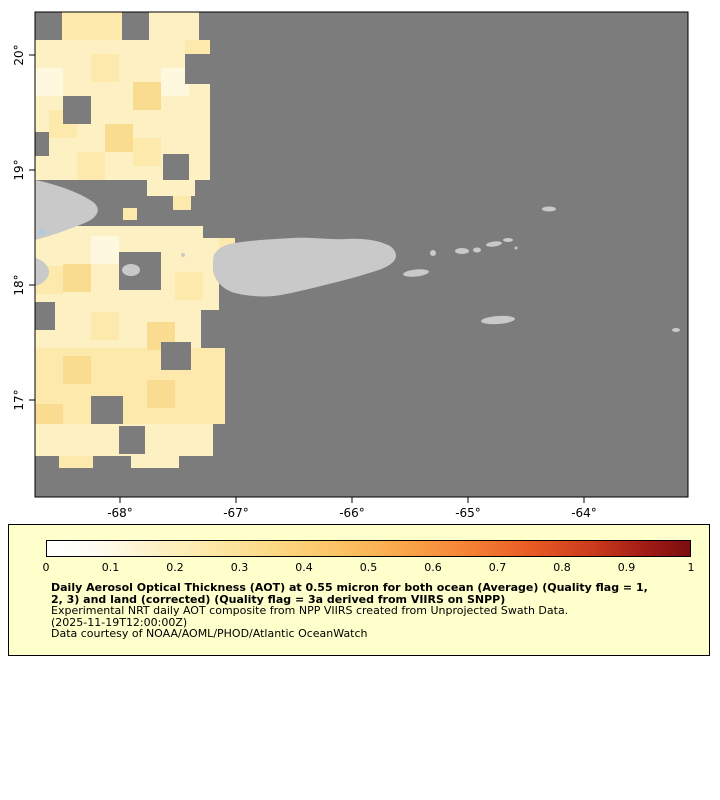 The width and height of the screenshot is (720, 800). I want to click on tortola-island, so click(494, 244).